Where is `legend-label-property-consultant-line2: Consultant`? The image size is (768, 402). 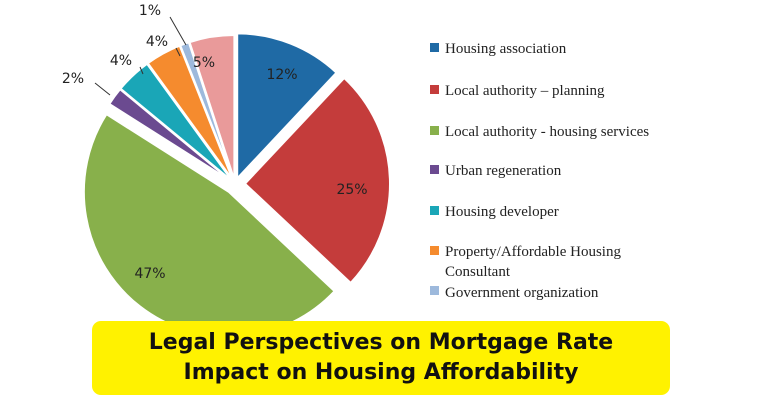 legend-label-property-consultant-line2: Consultant is located at coordinates (478, 272).